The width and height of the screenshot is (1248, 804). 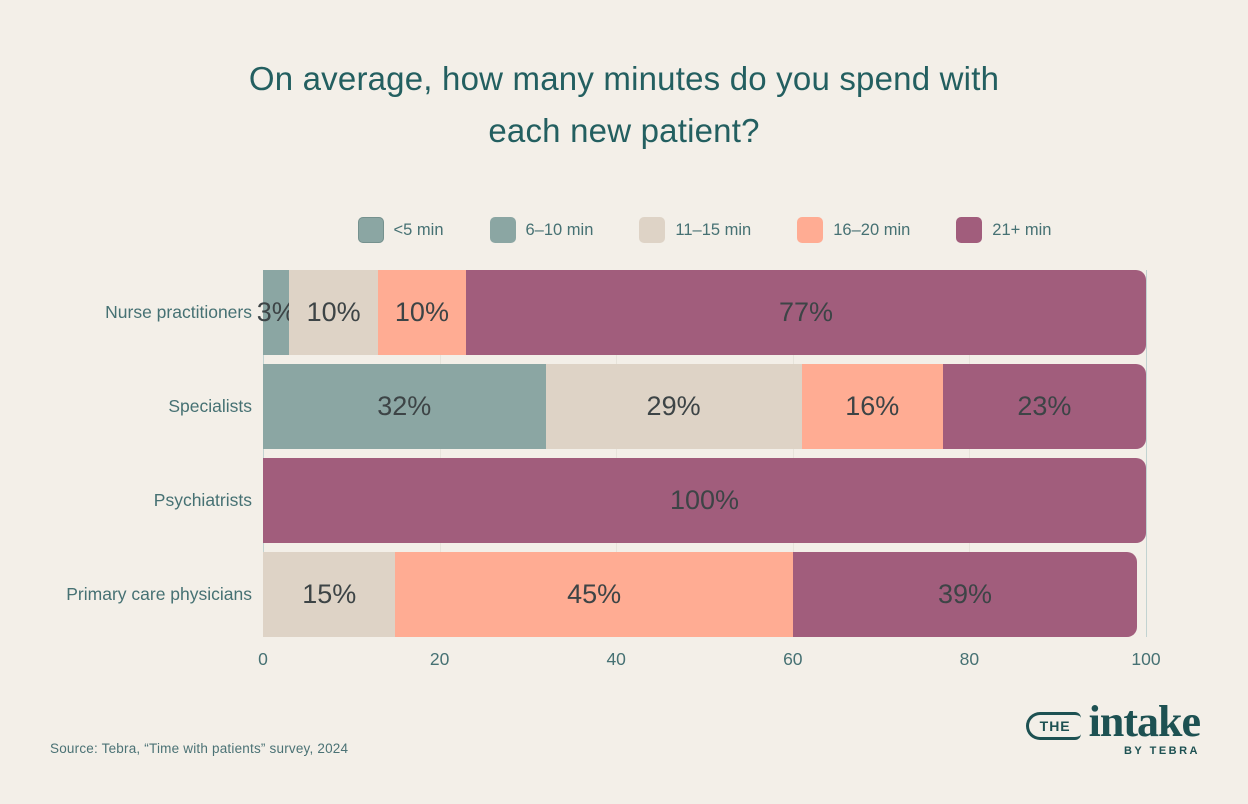 I want to click on bar-row: 3% 10% 10% 77%, so click(x=701, y=312).